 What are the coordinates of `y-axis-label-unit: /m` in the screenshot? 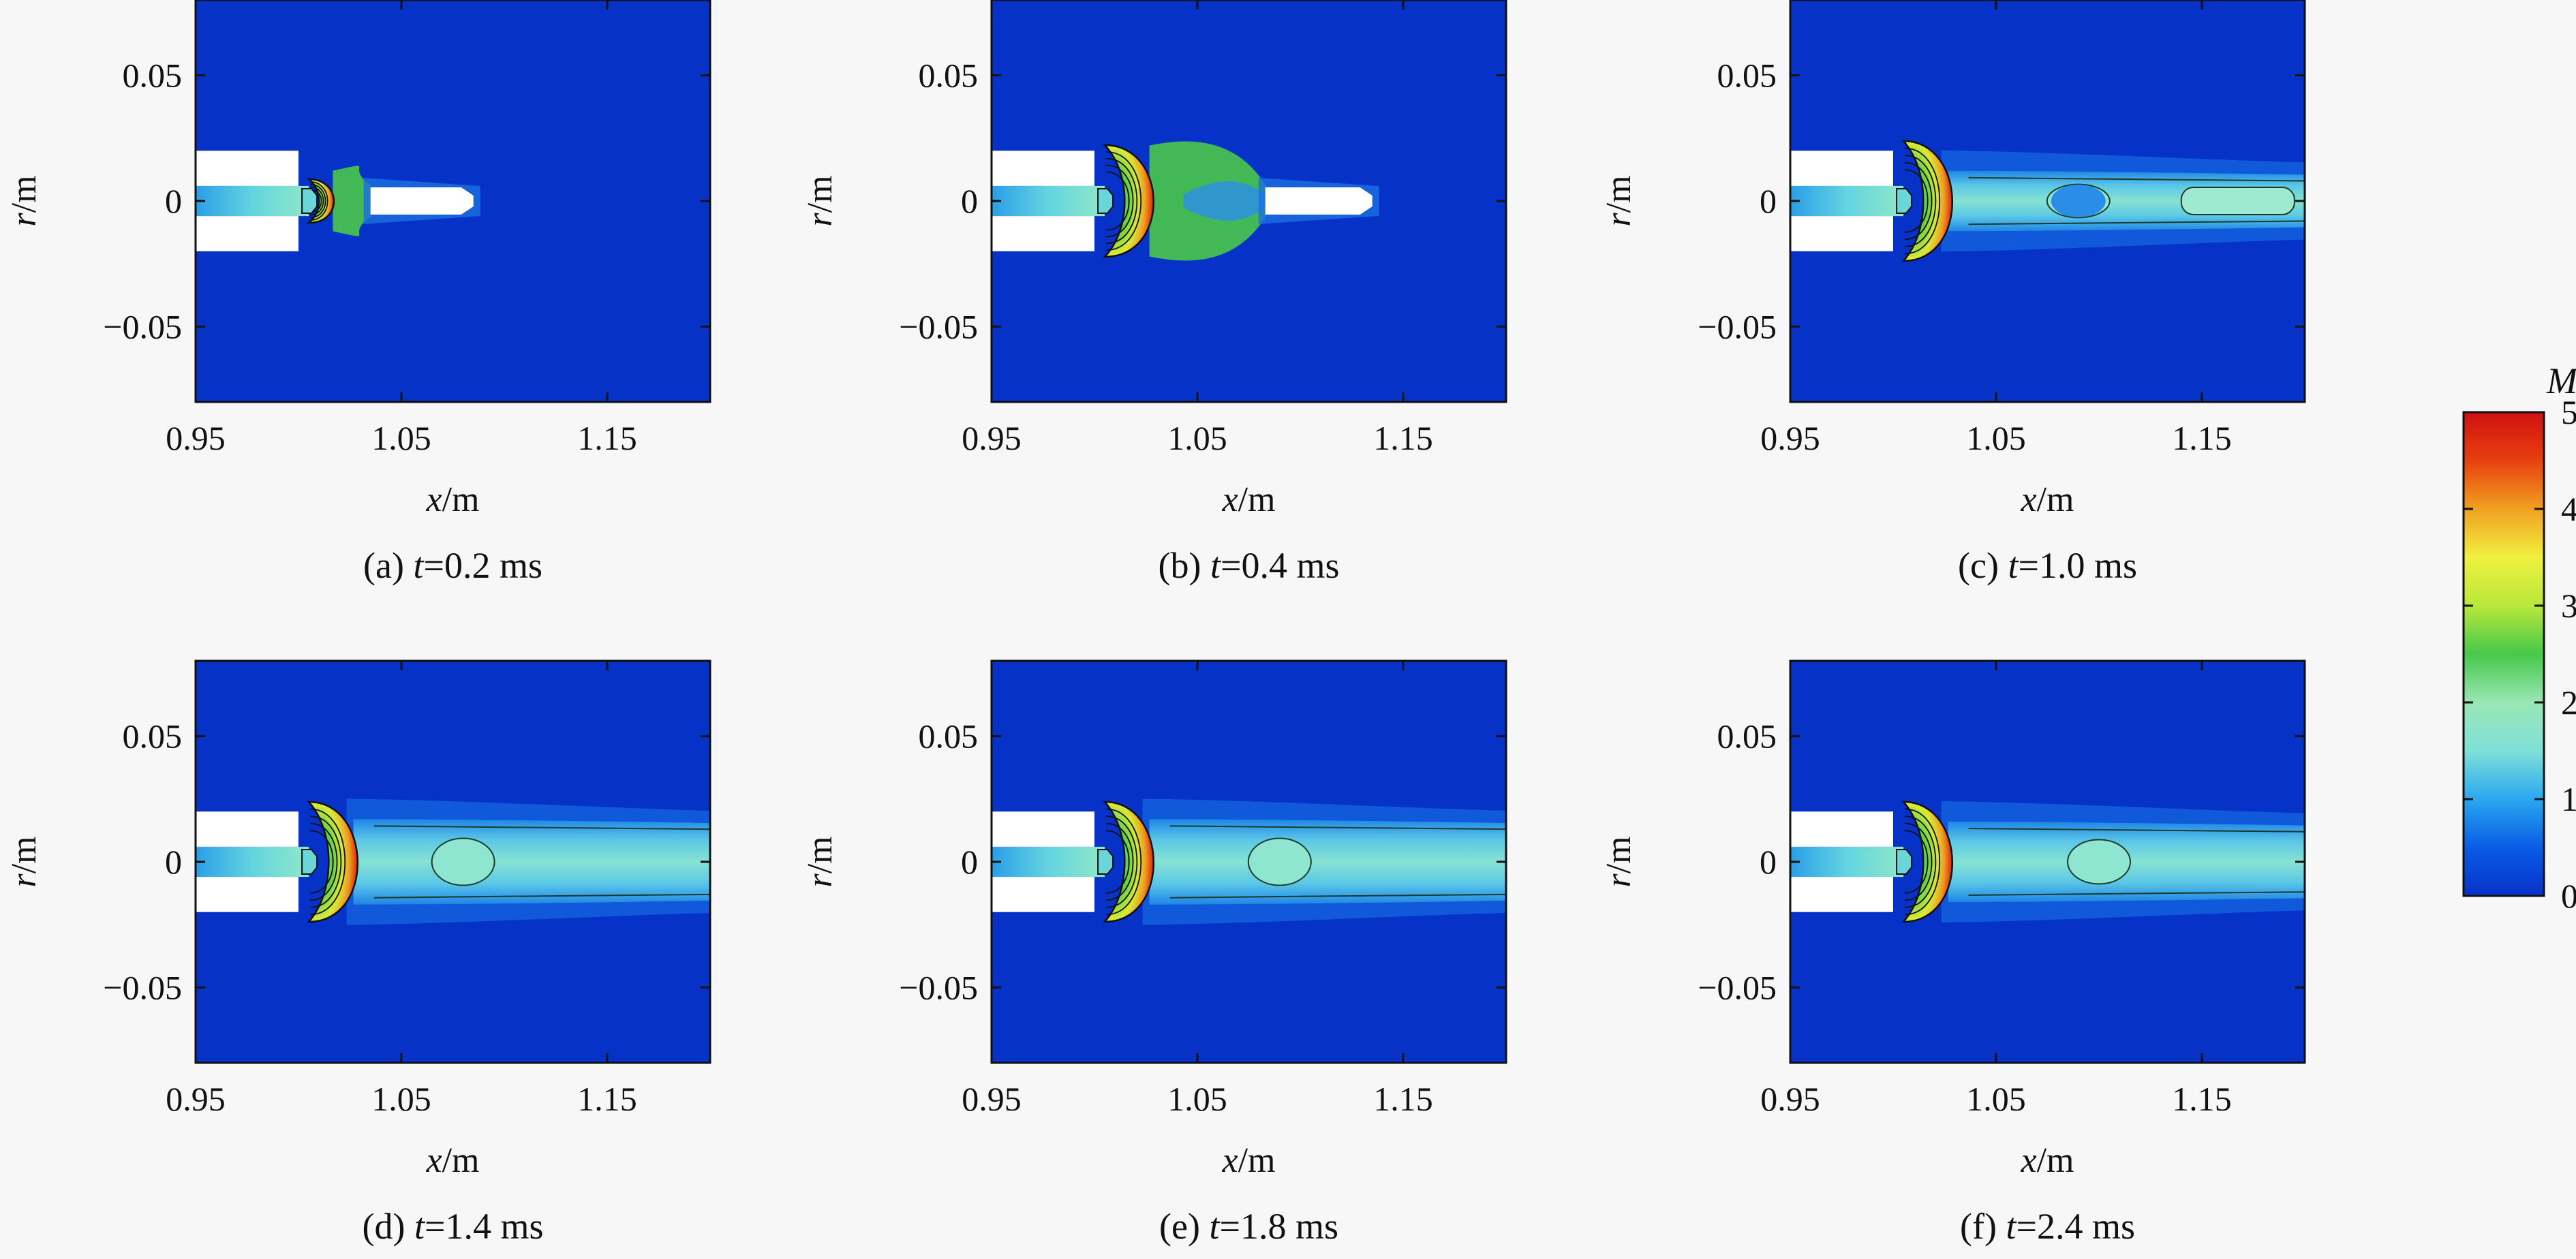 It's located at (1618, 854).